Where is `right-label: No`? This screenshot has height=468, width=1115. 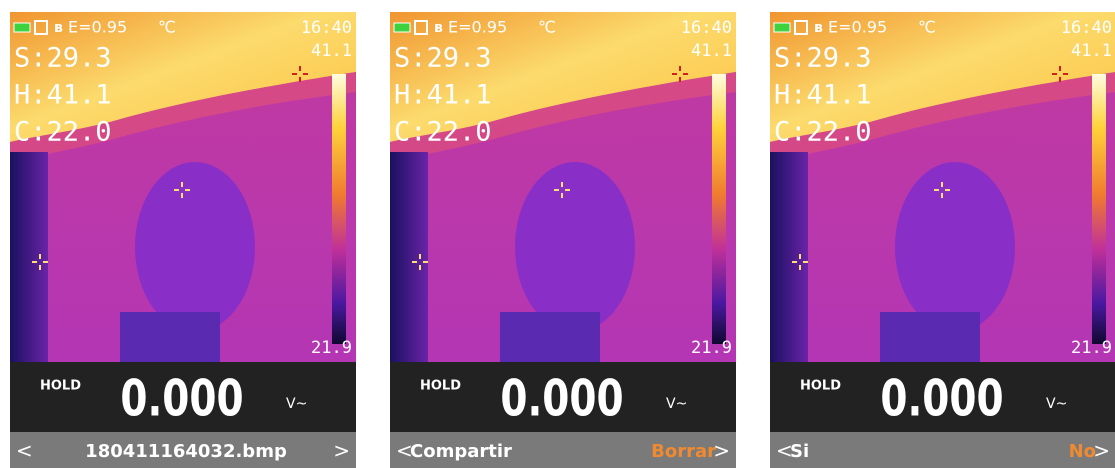 right-label: No is located at coordinates (1082, 451).